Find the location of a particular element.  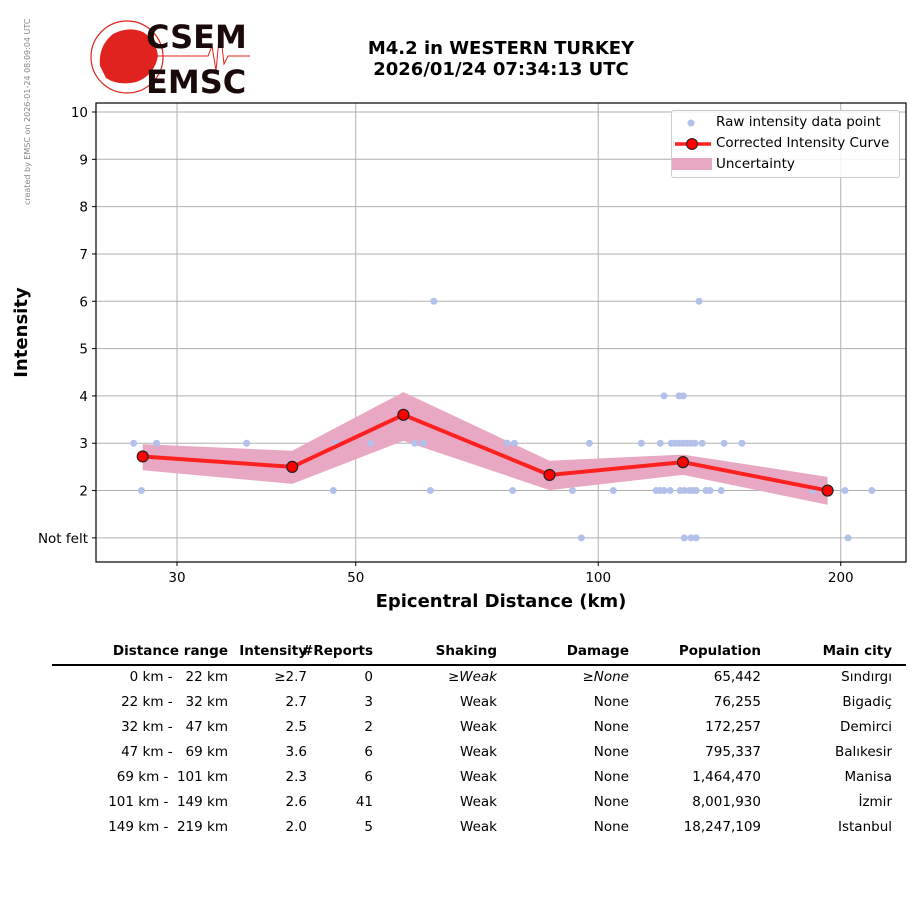

legend-curve-marker is located at coordinates (692, 144).